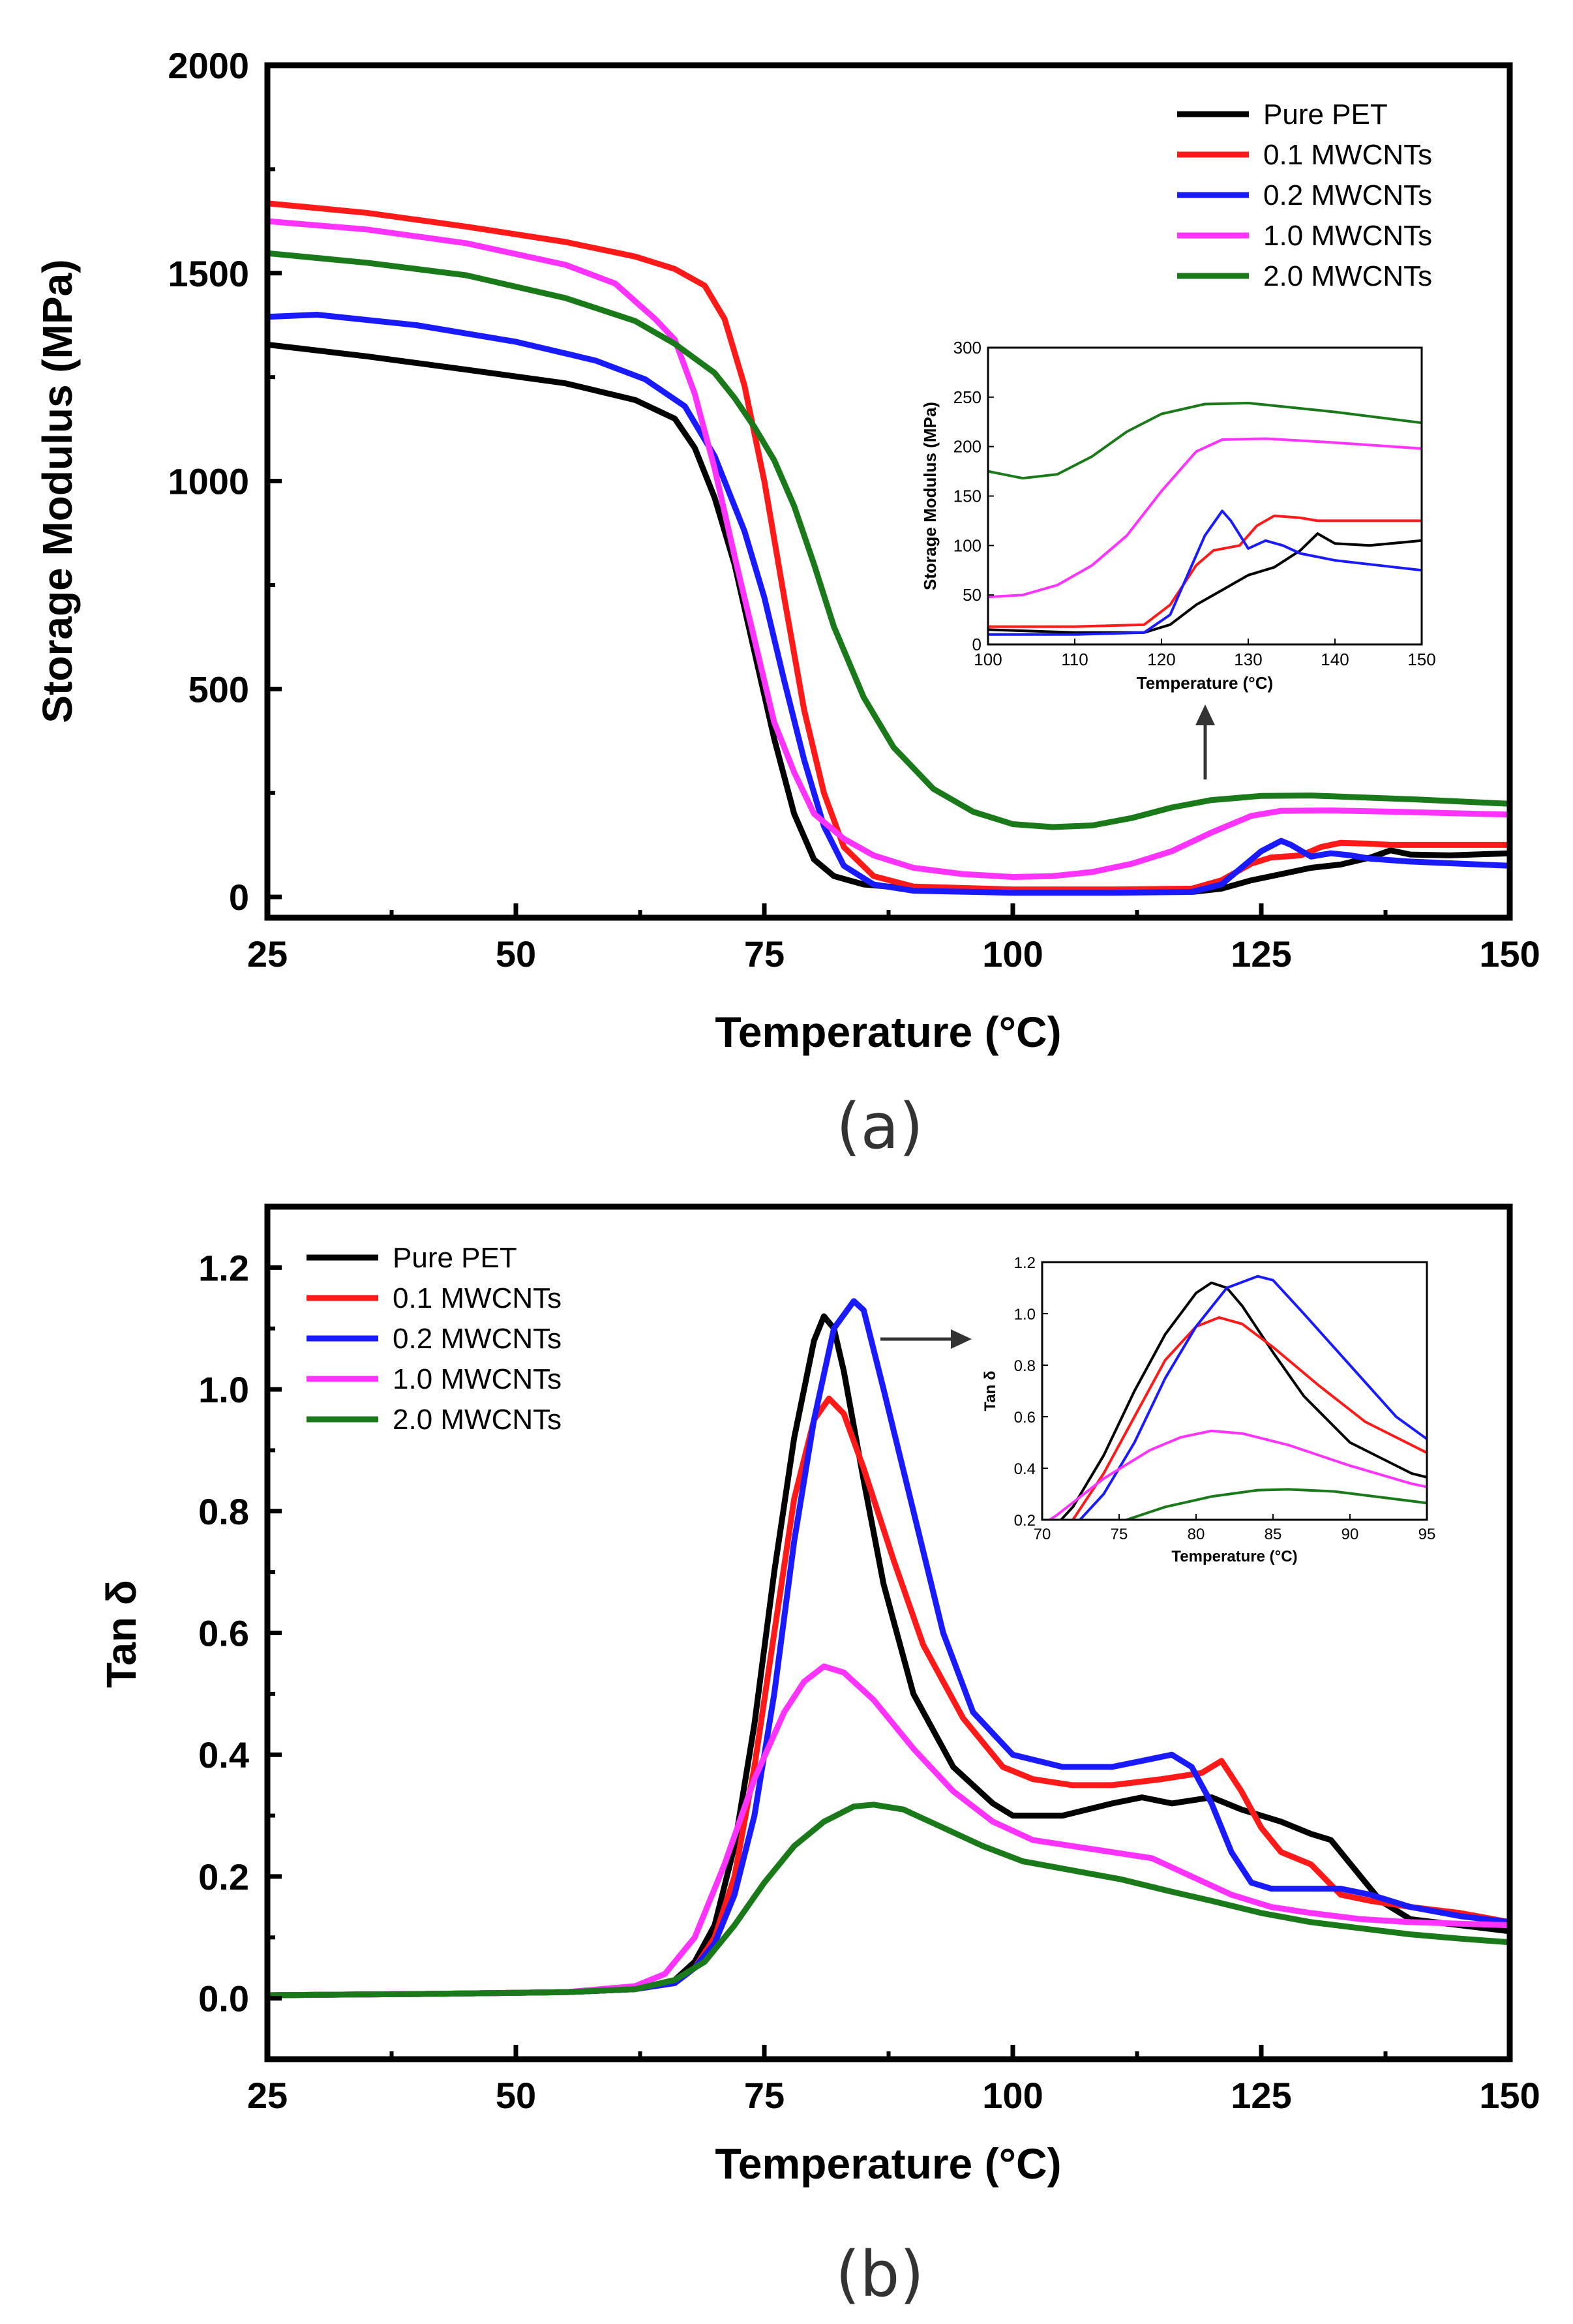 The height and width of the screenshot is (2324, 1573). Describe the element at coordinates (223, 1633) in the screenshot. I see `y-tick-label-b-3: 0.6` at that location.